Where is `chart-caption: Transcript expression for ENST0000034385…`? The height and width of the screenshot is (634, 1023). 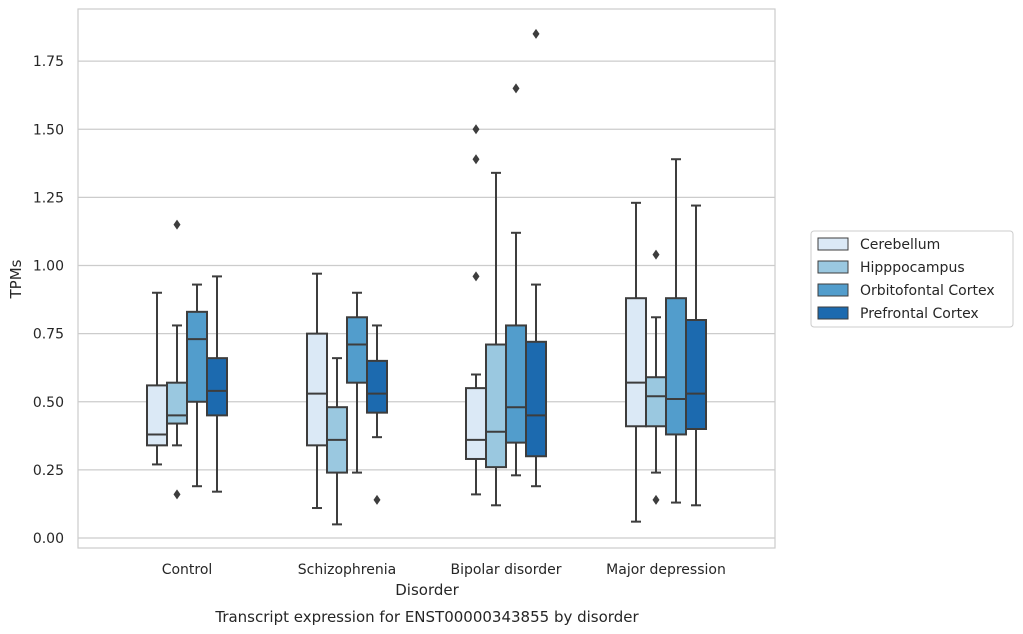 chart-caption: Transcript expression for ENST0000034385… is located at coordinates (426, 617).